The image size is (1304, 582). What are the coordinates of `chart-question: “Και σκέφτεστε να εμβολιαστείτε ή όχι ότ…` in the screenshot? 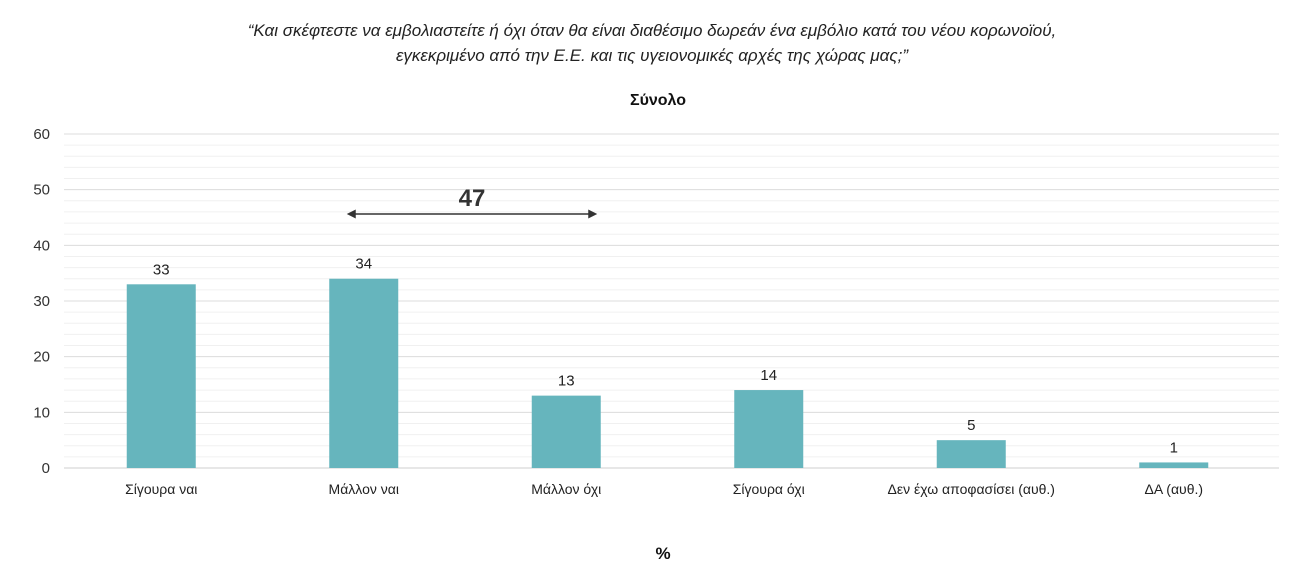 It's located at (652, 43).